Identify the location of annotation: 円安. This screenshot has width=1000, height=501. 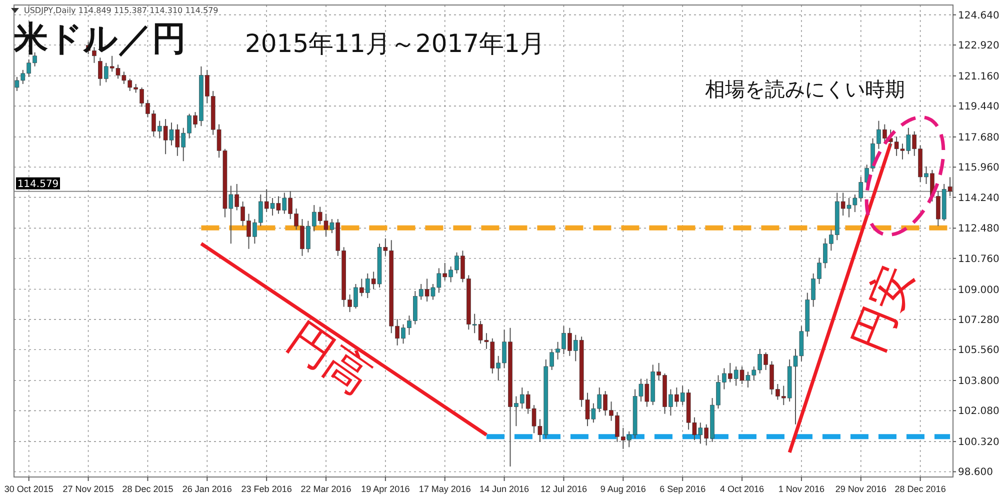
(883, 309).